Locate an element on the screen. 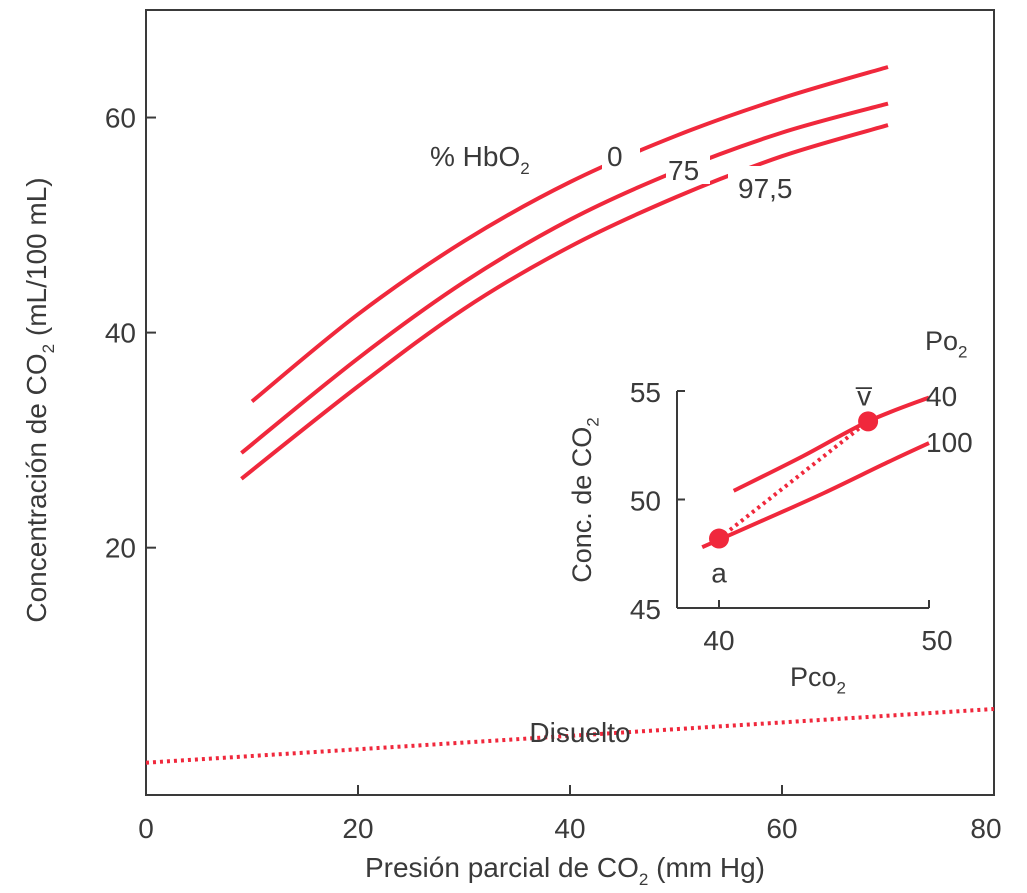 The height and width of the screenshot is (893, 1027). inset-y-tick-label: 50 is located at coordinates (645, 501).